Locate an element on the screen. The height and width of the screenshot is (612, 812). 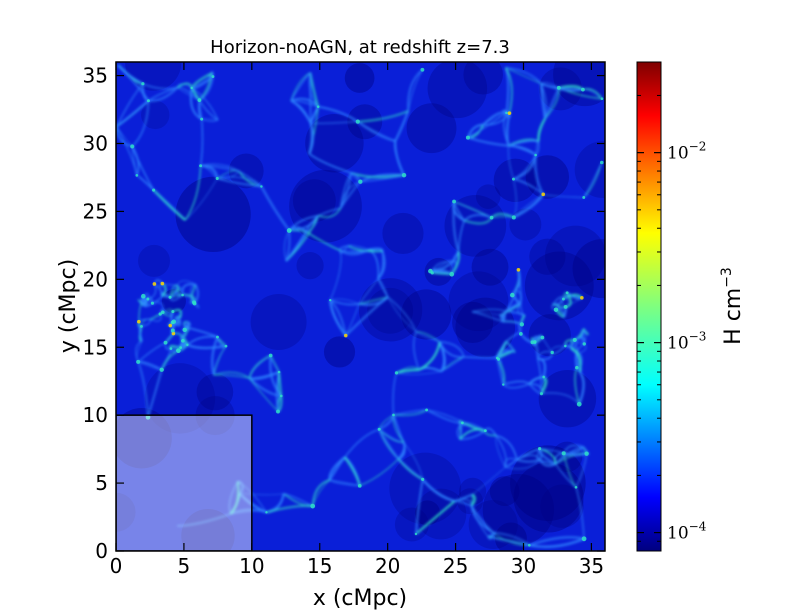
x-tick-label: 10 is located at coordinates (251, 566).